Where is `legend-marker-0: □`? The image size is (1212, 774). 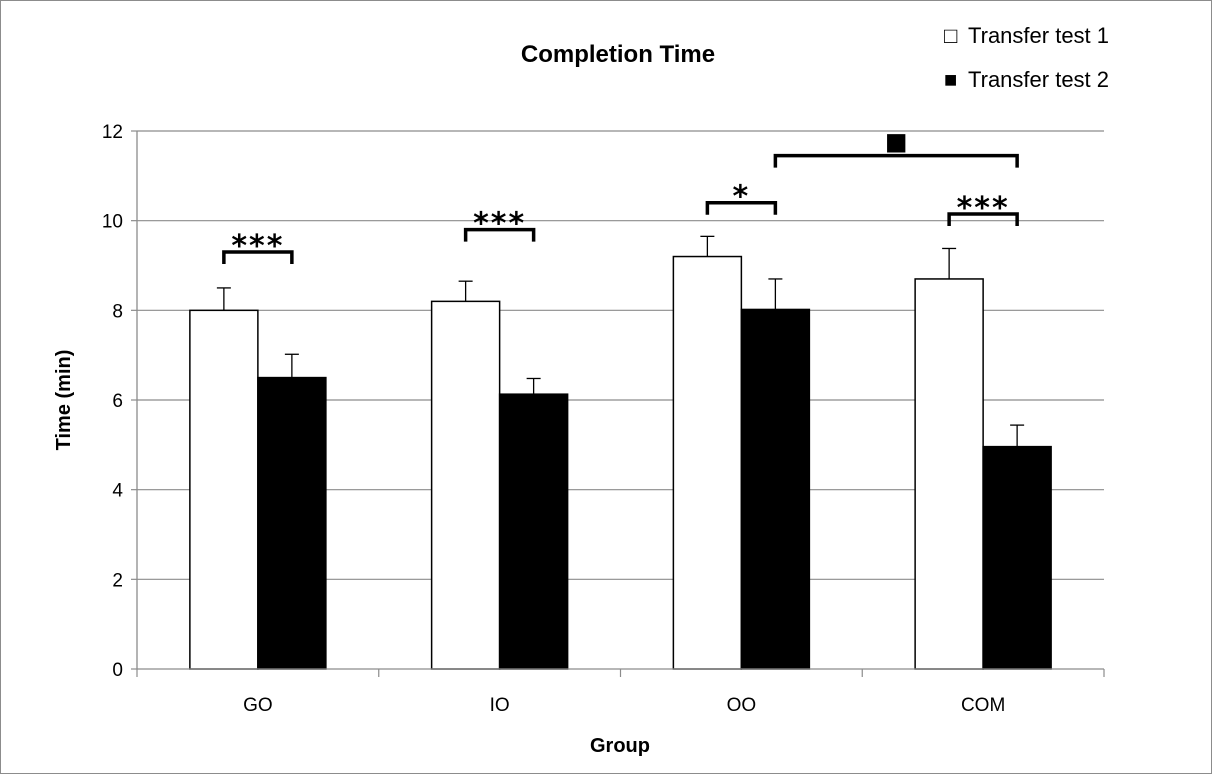 legend-marker-0: □ is located at coordinates (950, 35).